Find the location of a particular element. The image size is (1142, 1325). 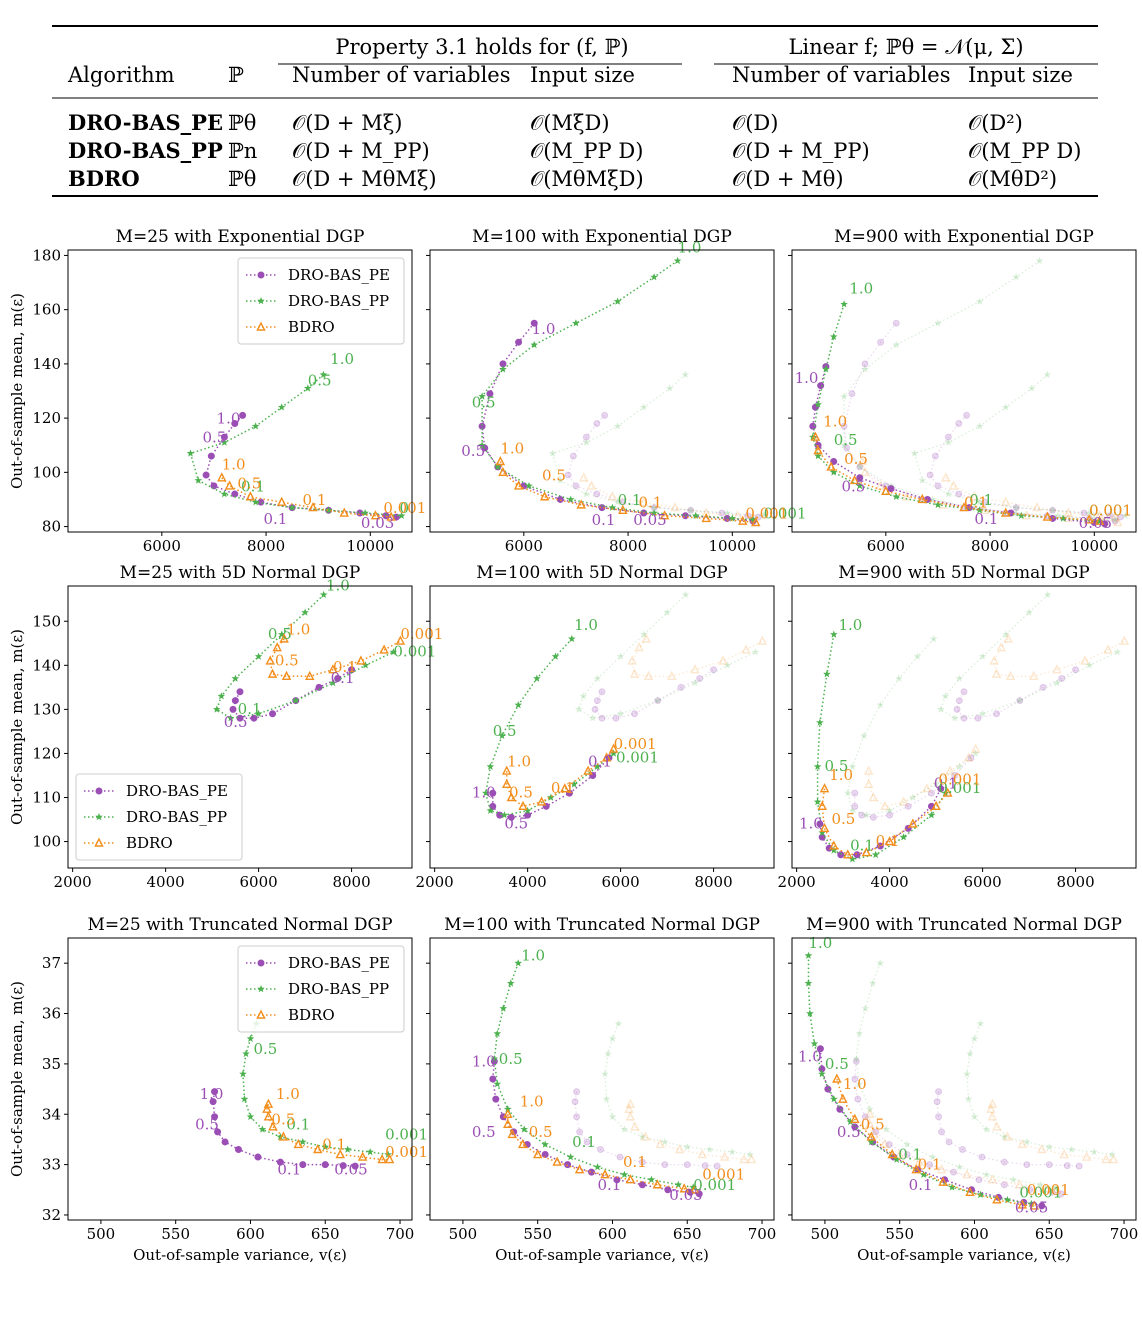

y-tick-label: 100 is located at coordinates (46, 472).